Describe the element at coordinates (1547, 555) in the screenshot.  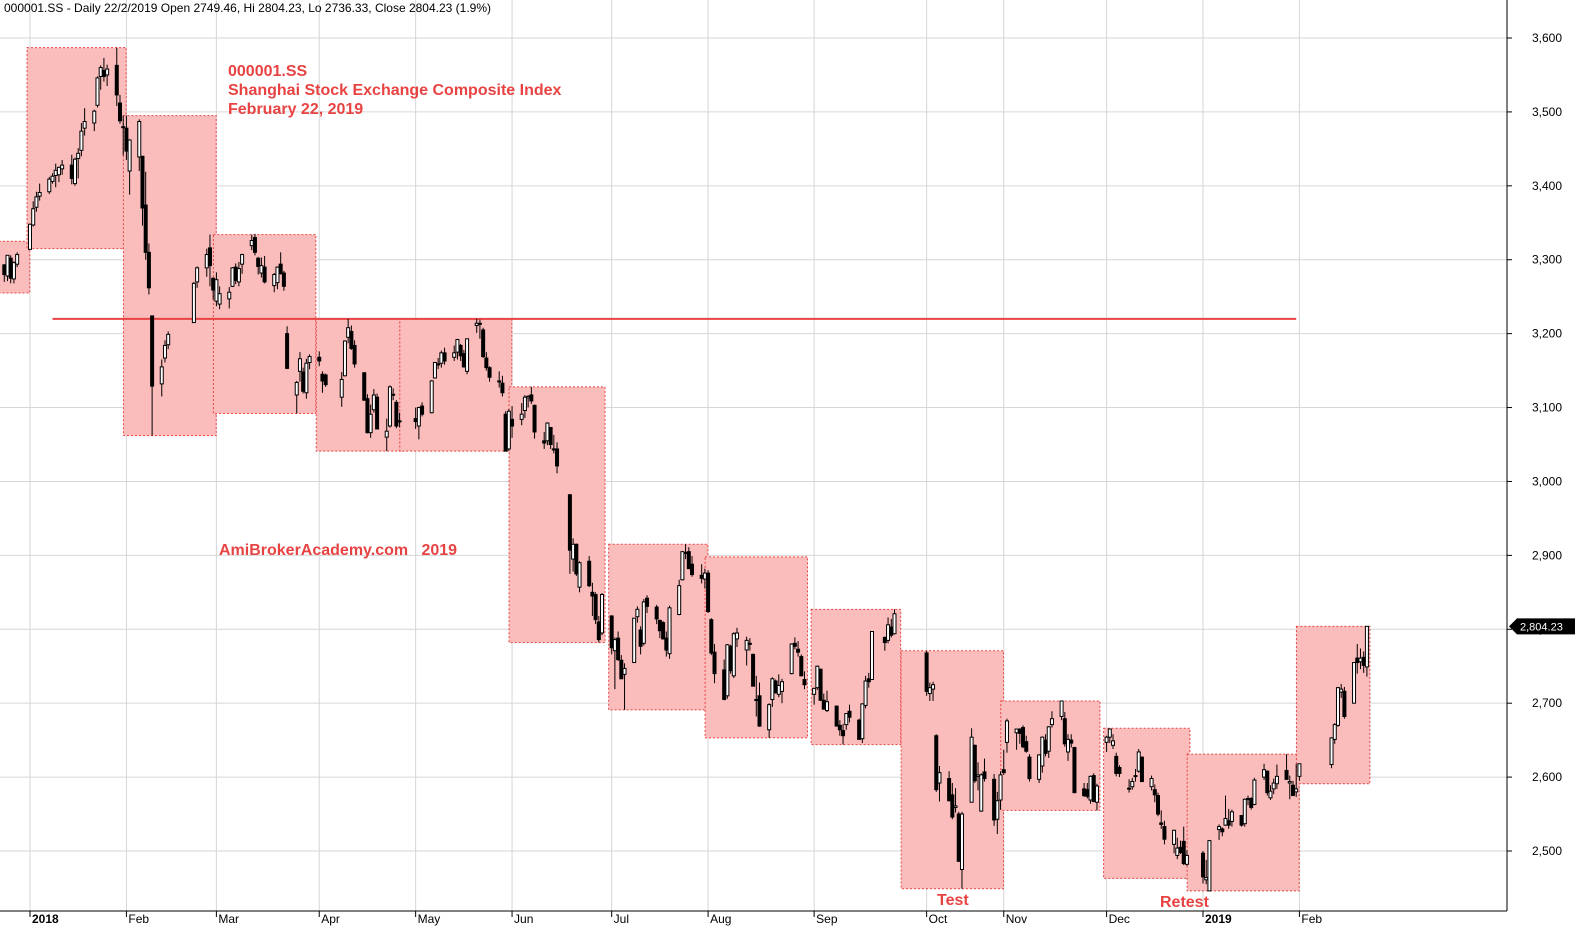
I see `y-tick-label: 2,900` at that location.